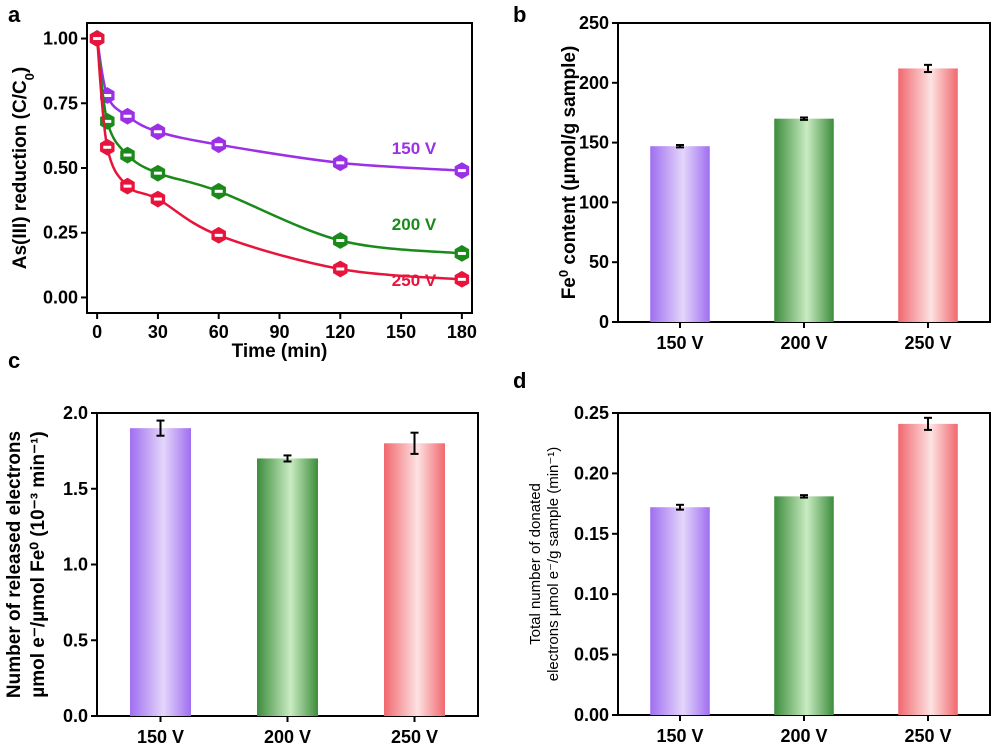 Image resolution: width=1000 pixels, height=752 pixels. I want to click on y-tick-label: 100, so click(594, 202).